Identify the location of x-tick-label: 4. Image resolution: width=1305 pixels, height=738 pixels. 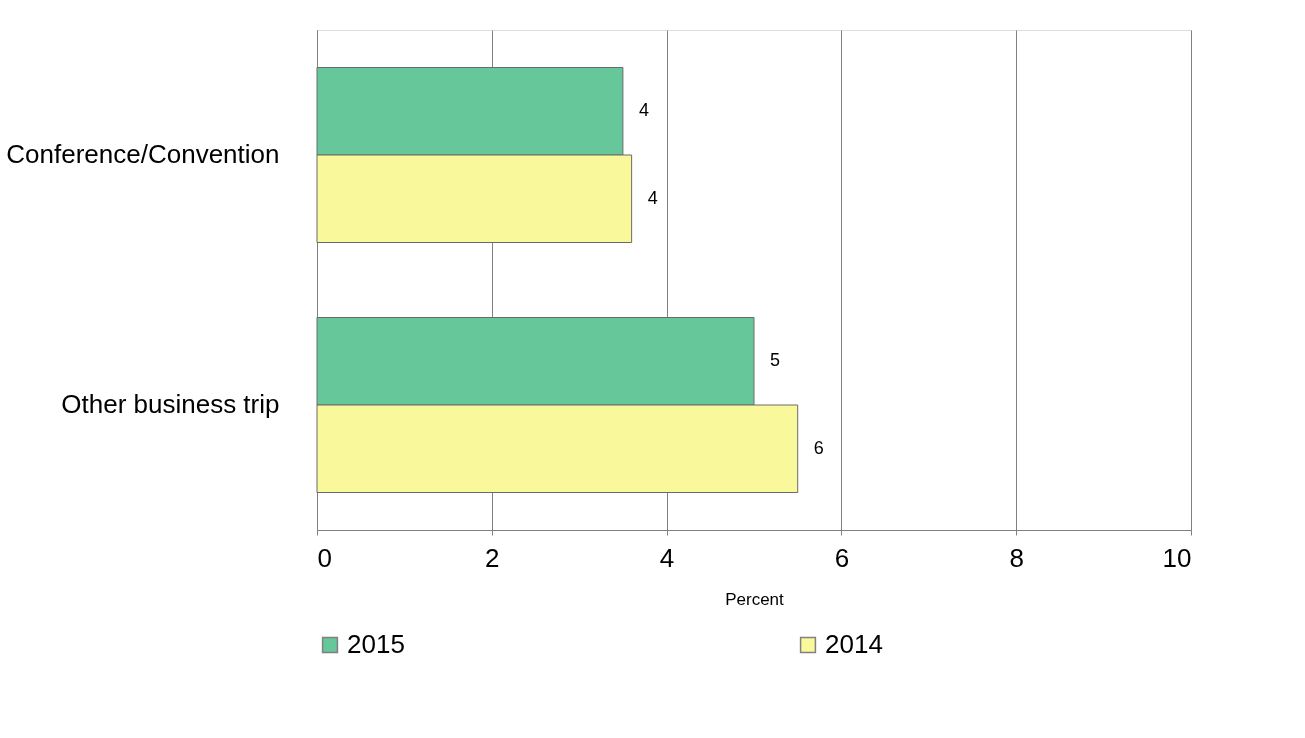
(667, 557).